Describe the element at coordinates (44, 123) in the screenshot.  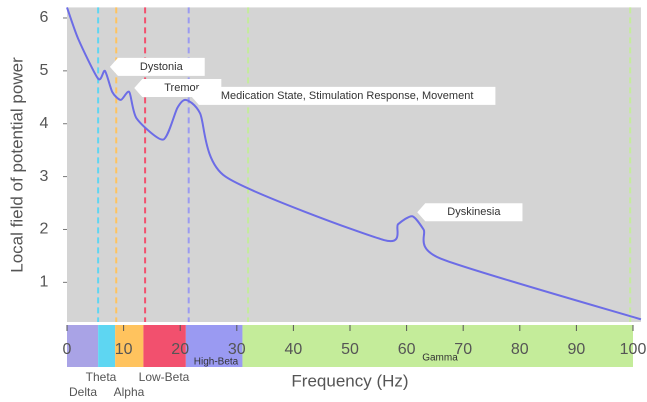
I see `y-tick-label: 4` at that location.